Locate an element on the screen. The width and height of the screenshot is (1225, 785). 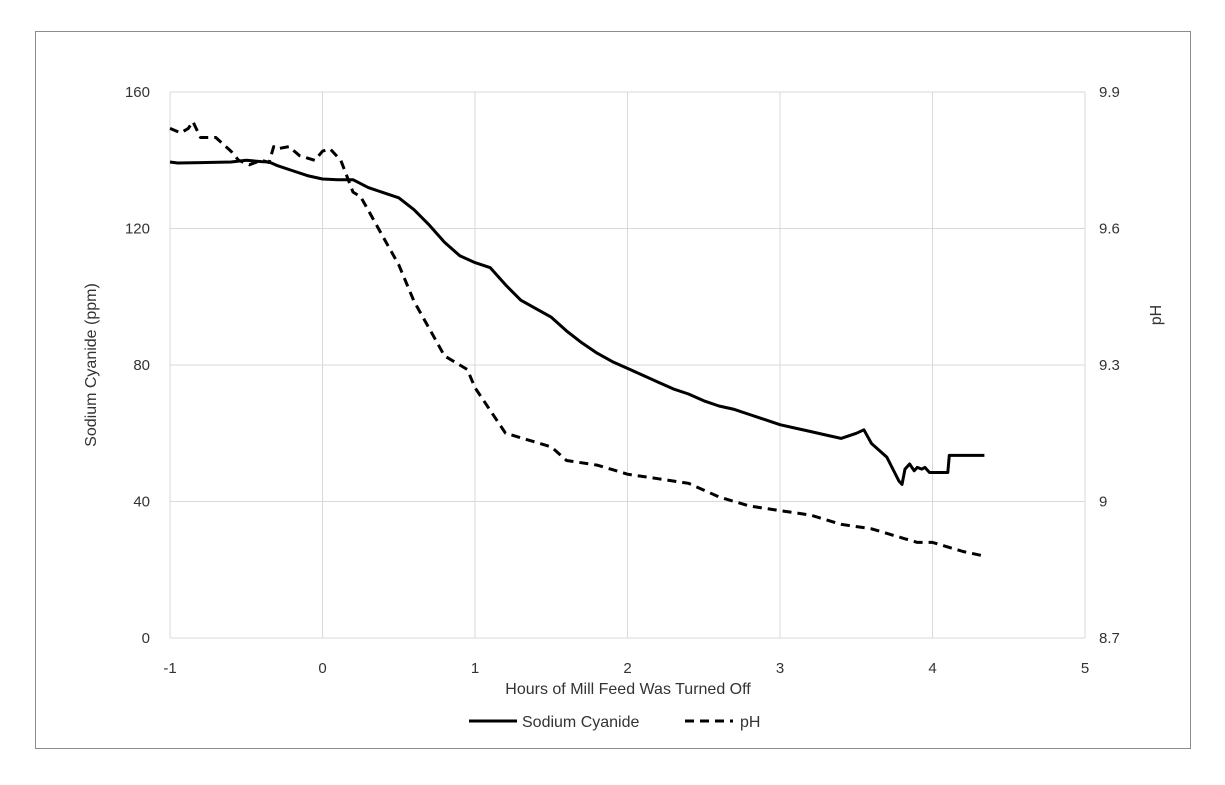
x-tick-label: 1 is located at coordinates (475, 668).